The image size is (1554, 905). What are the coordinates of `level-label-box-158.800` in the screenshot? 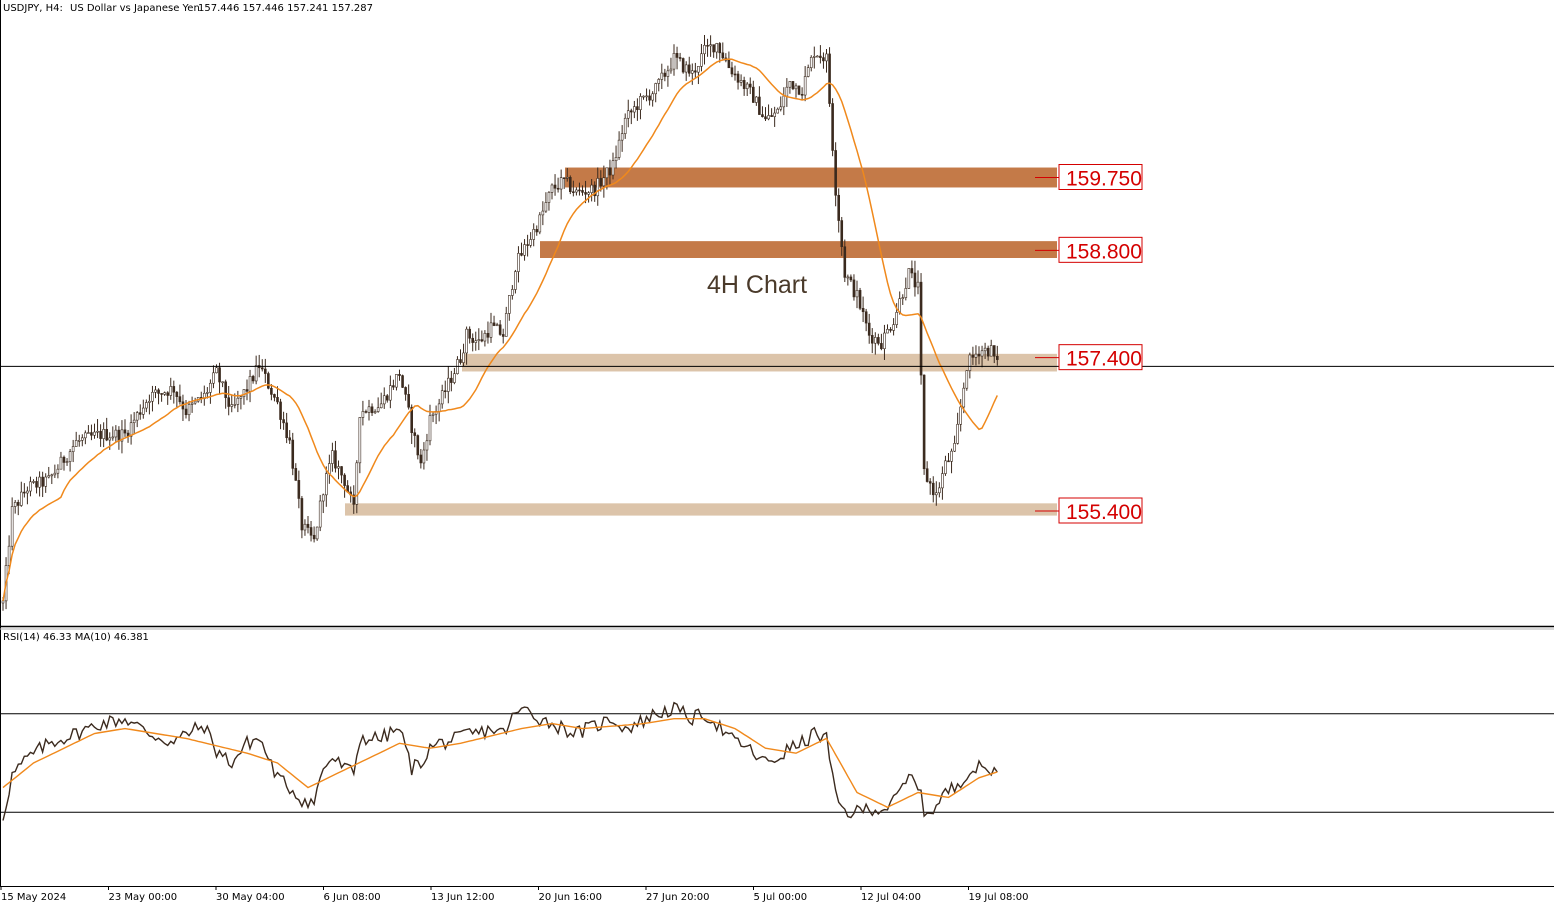 It's located at (1100, 249).